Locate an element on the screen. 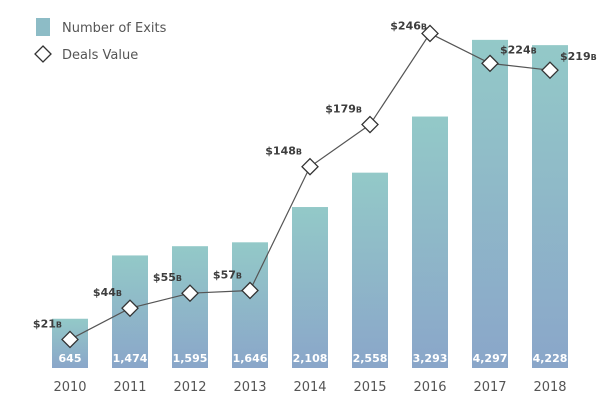 The width and height of the screenshot is (600, 400). bar-2015 is located at coordinates (370, 270).